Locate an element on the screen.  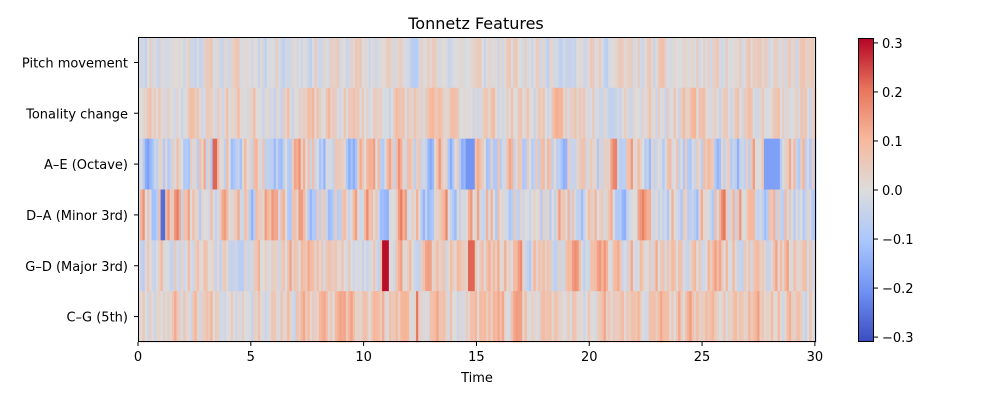
x-tick-label: 20 is located at coordinates (589, 357).